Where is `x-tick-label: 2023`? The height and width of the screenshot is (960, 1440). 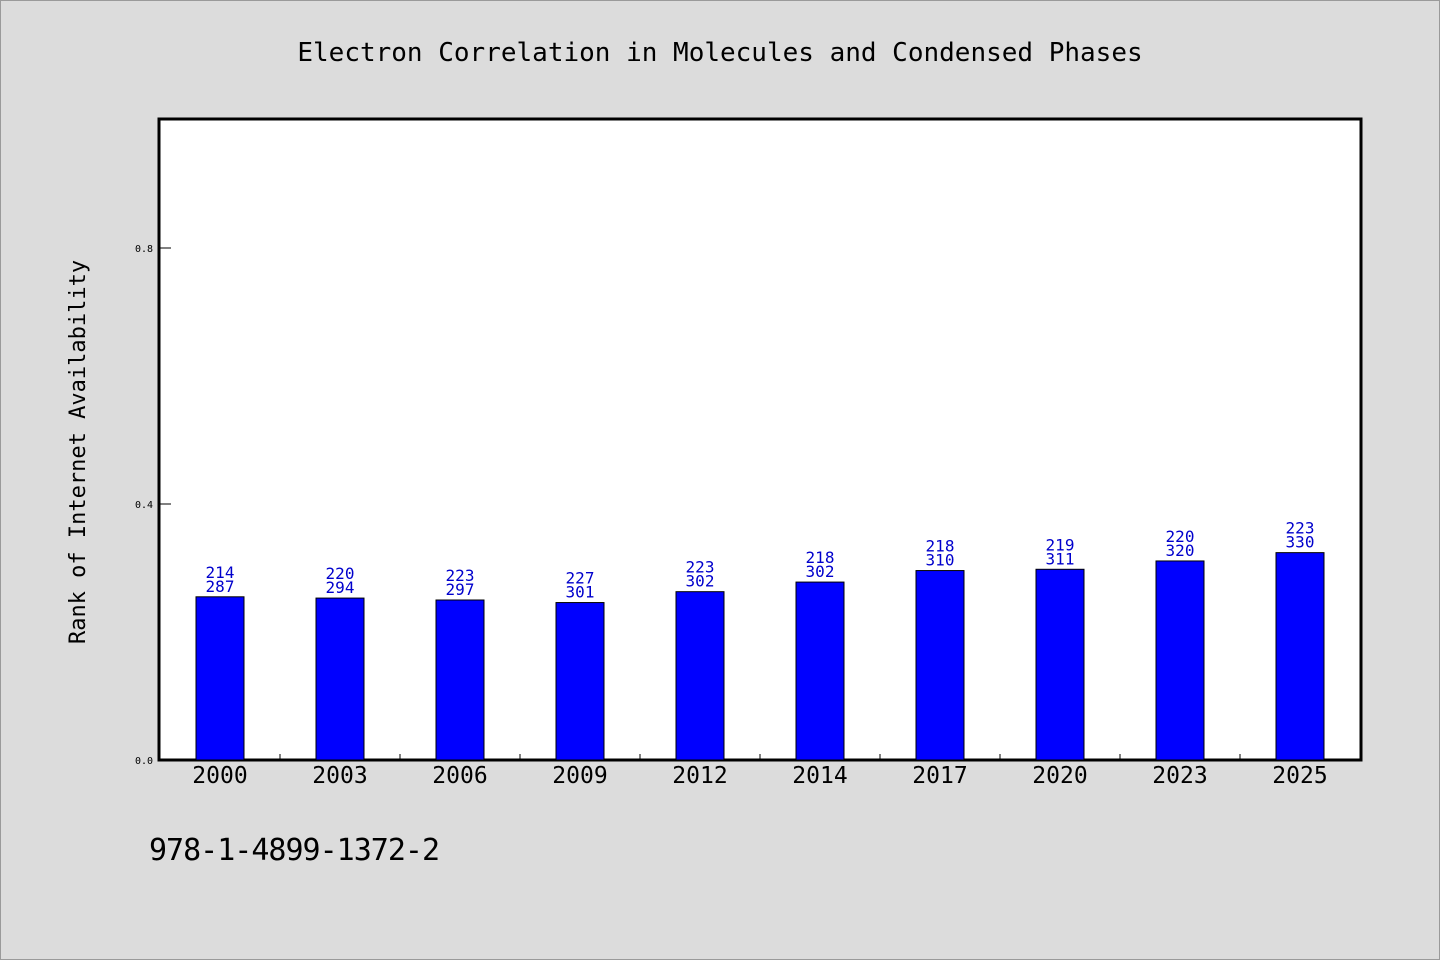
x-tick-label: 2023 is located at coordinates (1179, 776).